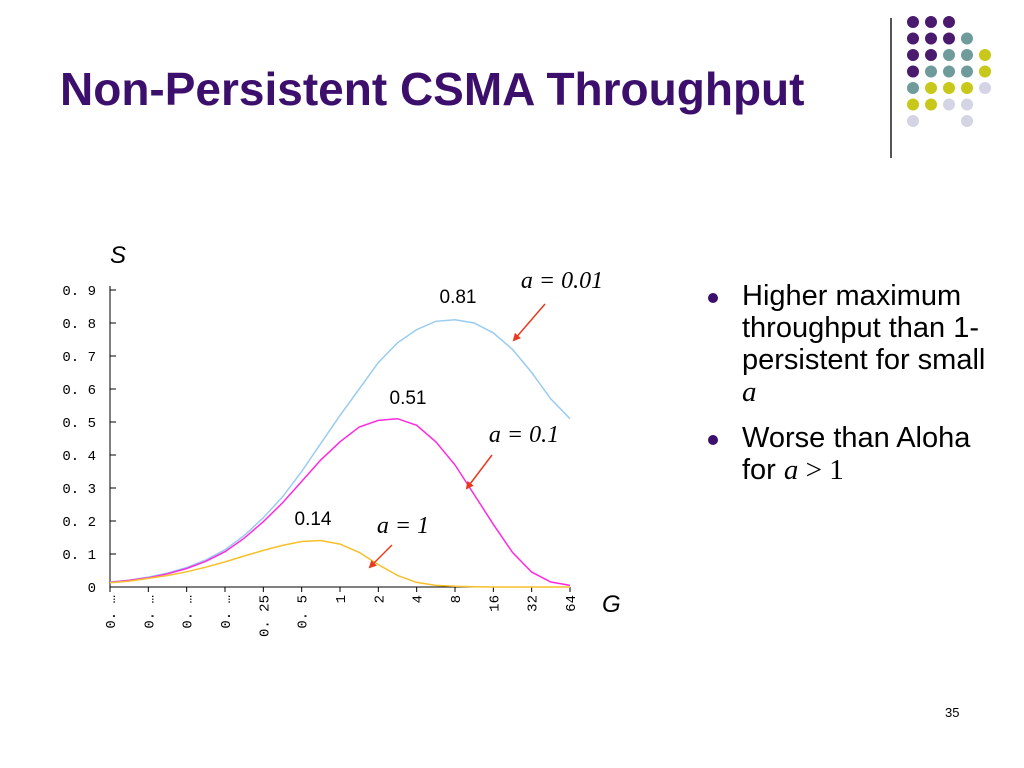  Describe the element at coordinates (403, 526) in the screenshot. I see `series-label: a = 1` at that location.